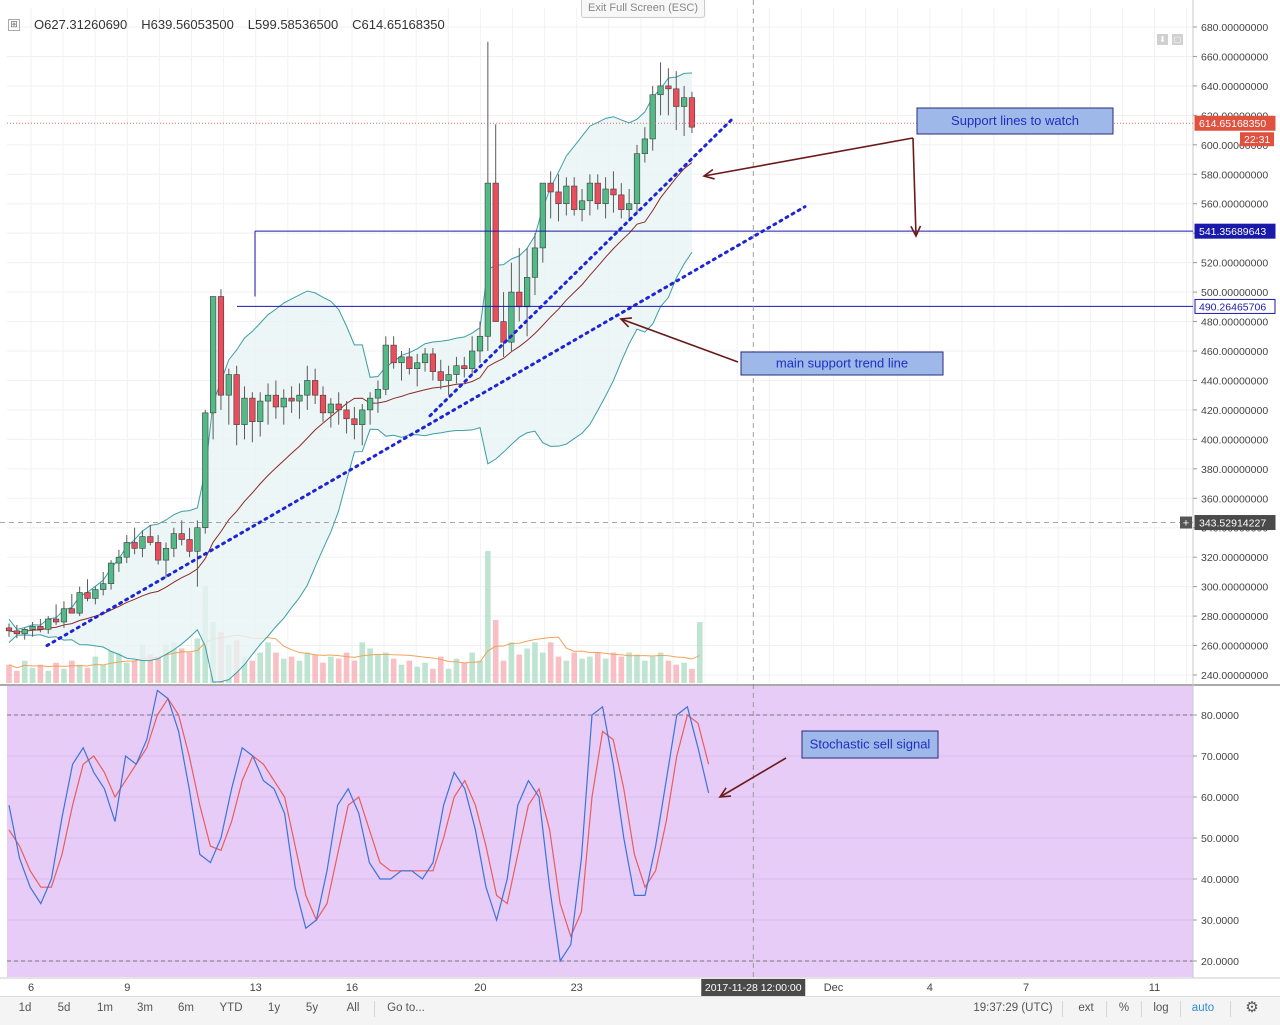 The height and width of the screenshot is (1025, 1280). Describe the element at coordinates (1257, 140) in the screenshot. I see `countdown-label: 22:31` at that location.